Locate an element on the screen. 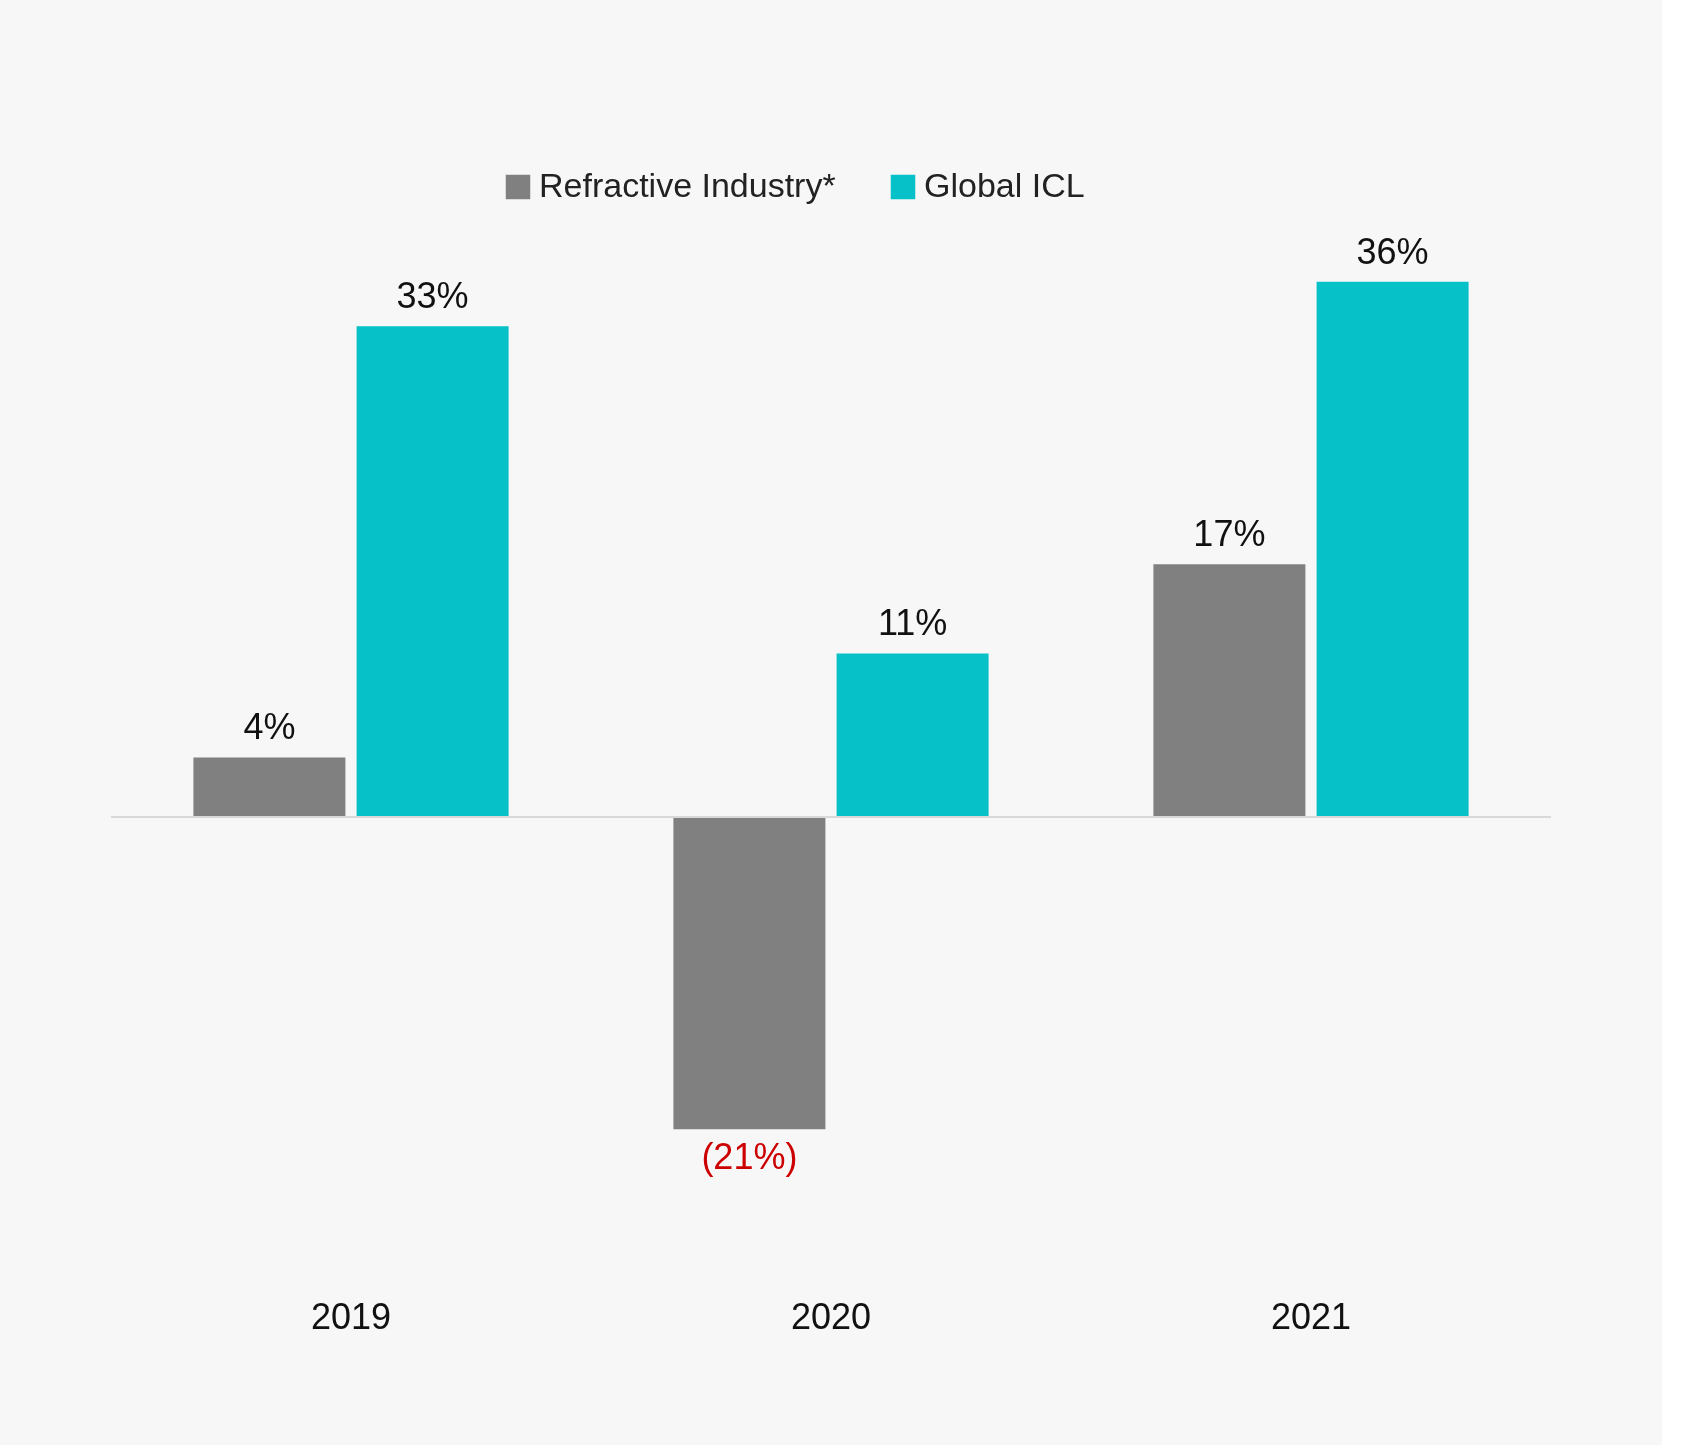  data-label: (21%) is located at coordinates (749, 1157).